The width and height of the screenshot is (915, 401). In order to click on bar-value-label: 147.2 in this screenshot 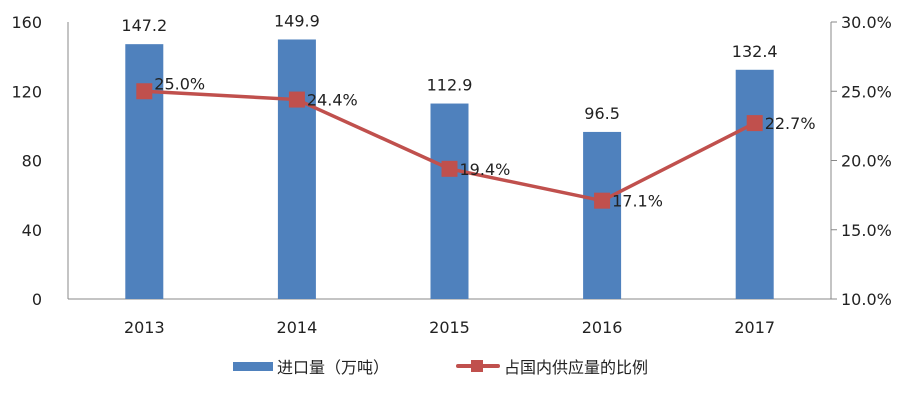, I will do `click(144, 25)`.